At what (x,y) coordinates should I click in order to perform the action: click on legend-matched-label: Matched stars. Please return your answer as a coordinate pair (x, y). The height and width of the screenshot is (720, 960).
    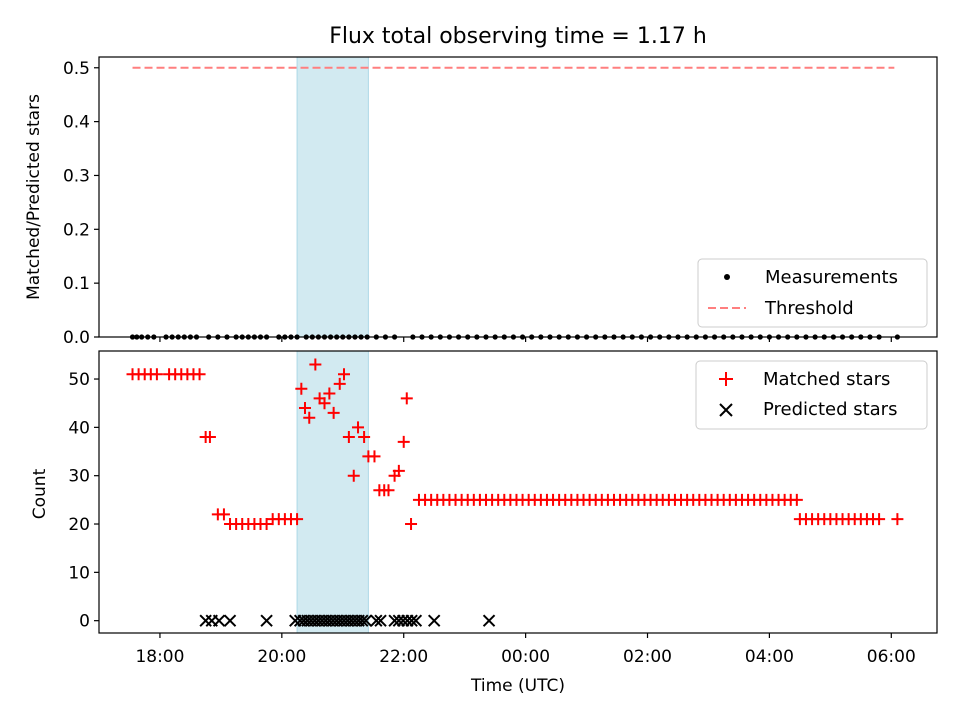
    Looking at the image, I should click on (826, 379).